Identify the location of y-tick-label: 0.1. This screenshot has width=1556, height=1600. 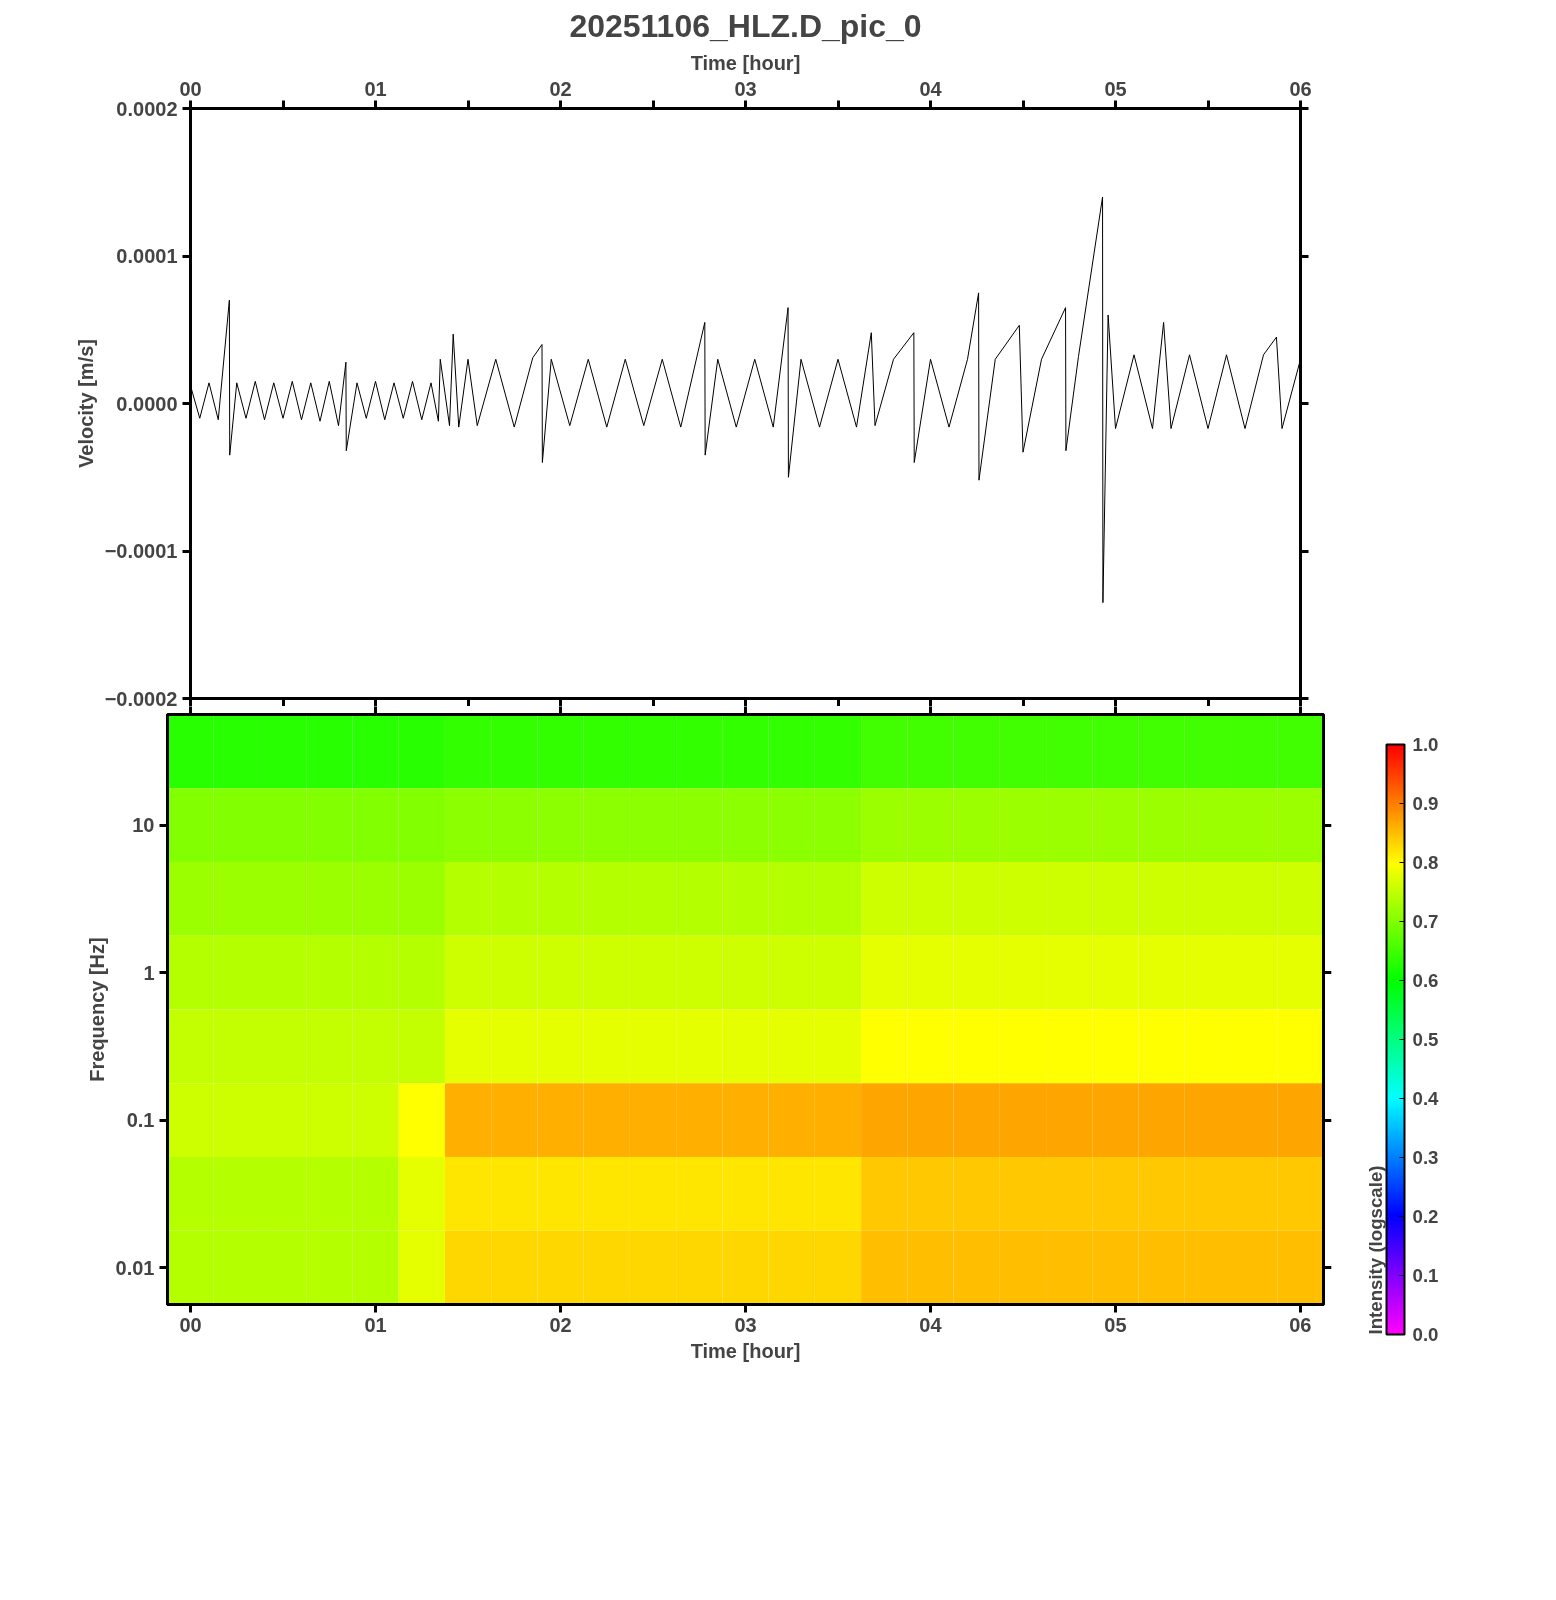
(140, 1120).